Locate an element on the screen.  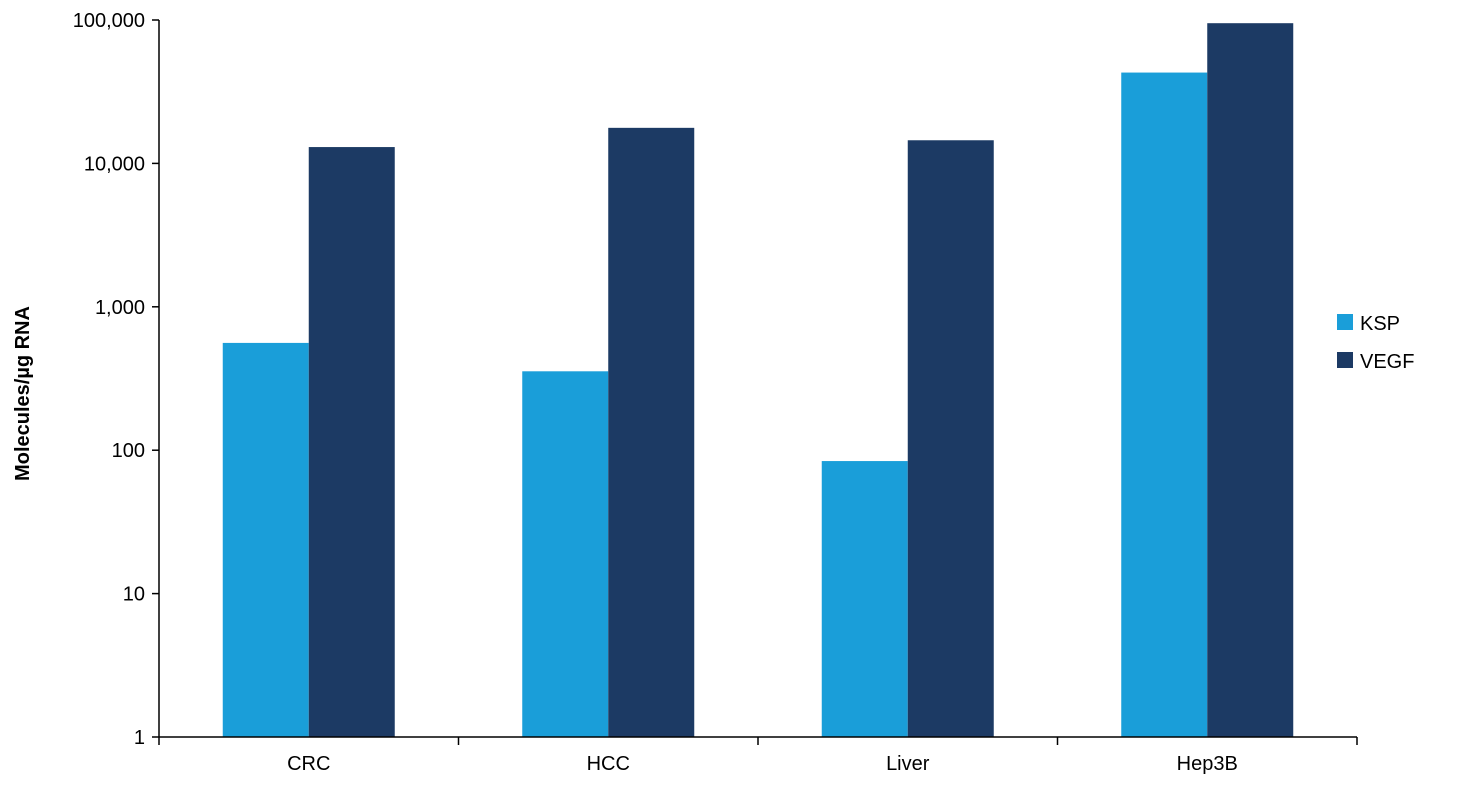
y-ticks: 1 10 100 1,000 10,000 100,000 is located at coordinates (116, 379).